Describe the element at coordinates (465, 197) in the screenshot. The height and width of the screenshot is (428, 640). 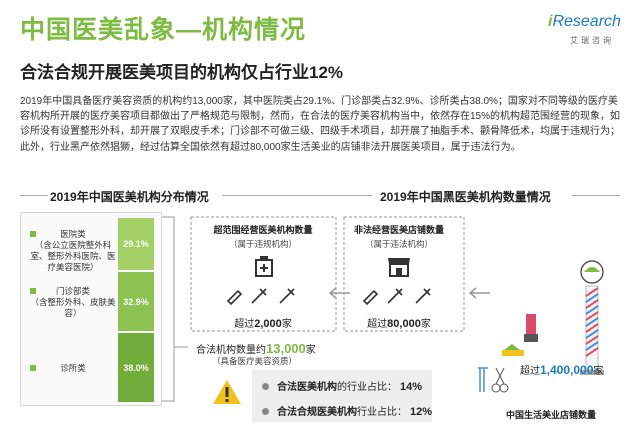
I see `right-section-title: 2019年中国黑医美机构数量情况` at that location.